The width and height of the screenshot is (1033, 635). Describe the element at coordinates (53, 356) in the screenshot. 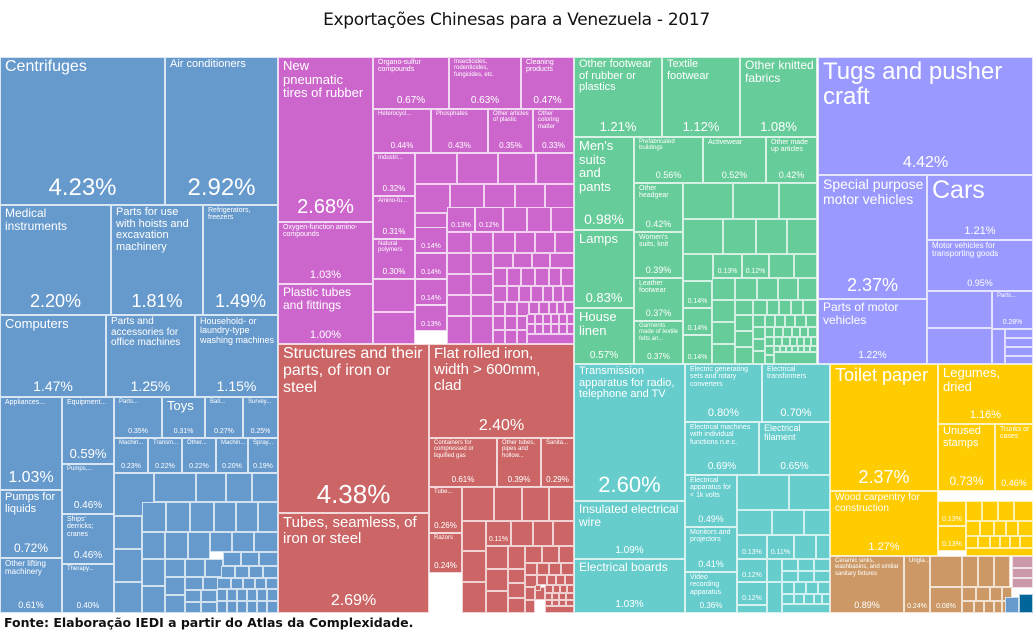

I see `treemap-cell: Computers 1.47%` at that location.